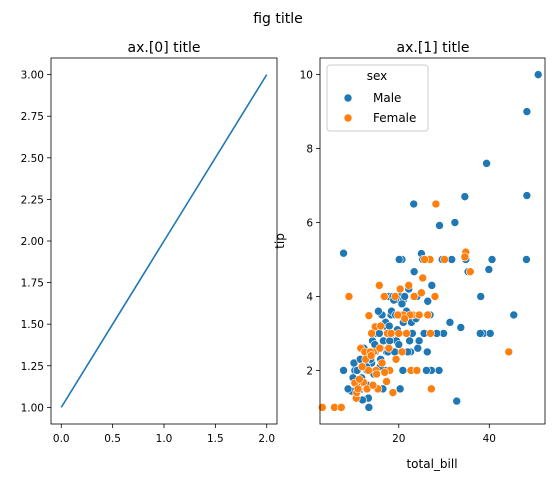 Image resolution: width=556 pixels, height=481 pixels. What do you see at coordinates (32, 367) in the screenshot?
I see `y-tick-label: 1.25` at bounding box center [32, 367].